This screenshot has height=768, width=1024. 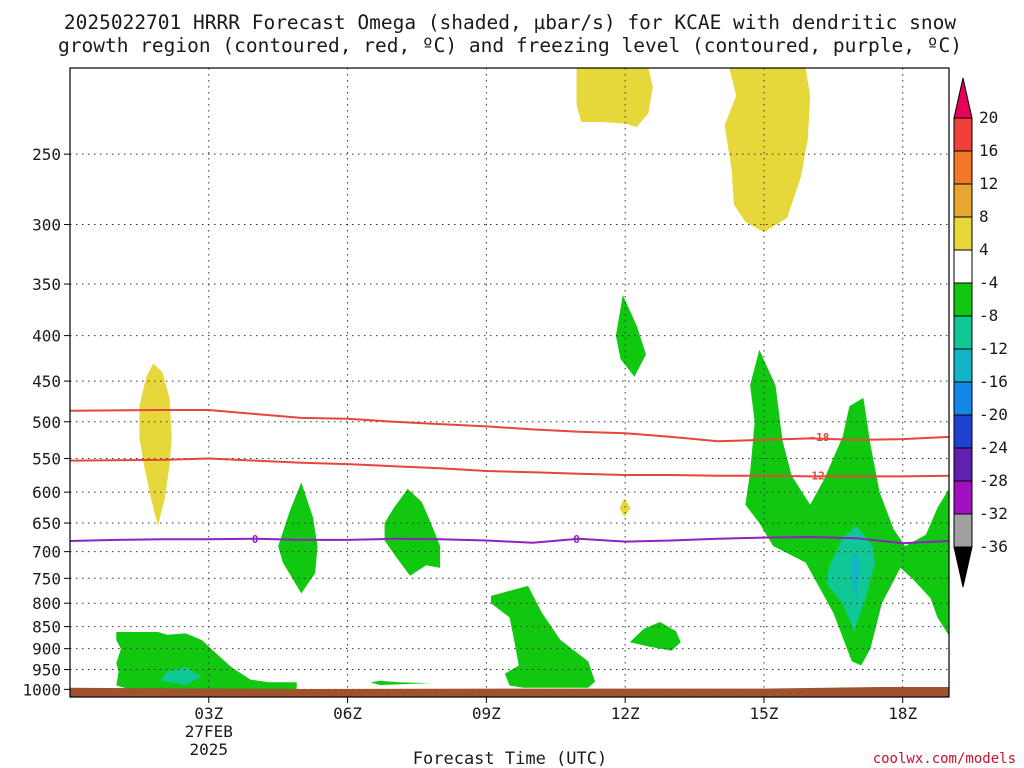 I want to click on colorbar-label: -12, so click(x=993, y=348).